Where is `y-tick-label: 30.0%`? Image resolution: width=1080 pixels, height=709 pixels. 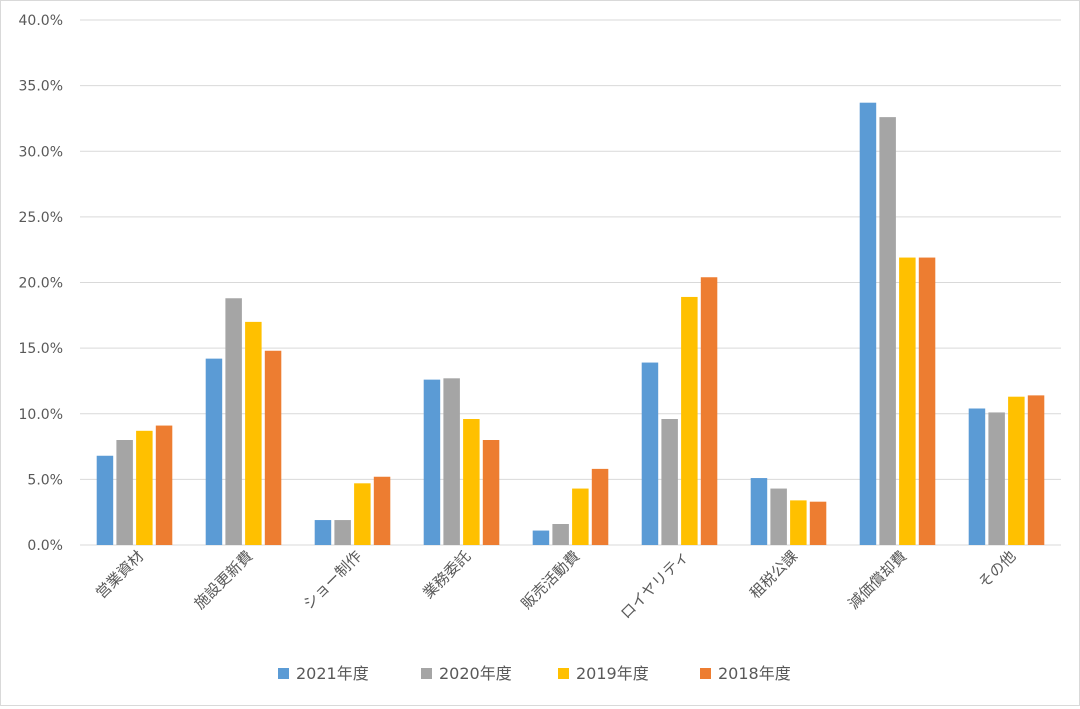
y-tick-label: 30.0% is located at coordinates (41, 152).